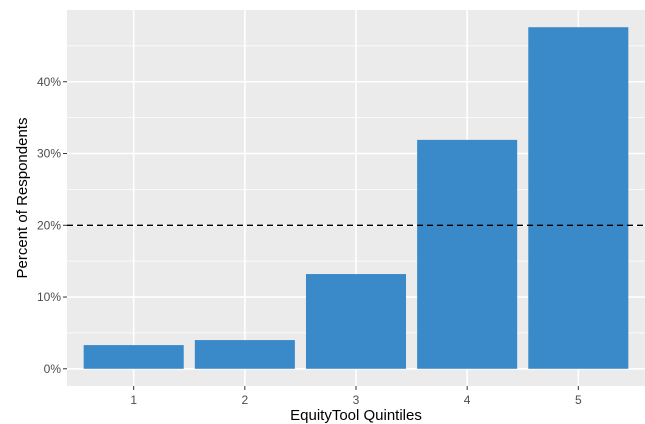 The image size is (645, 424). Describe the element at coordinates (578, 400) in the screenshot. I see `x-tick-label: 5` at that location.